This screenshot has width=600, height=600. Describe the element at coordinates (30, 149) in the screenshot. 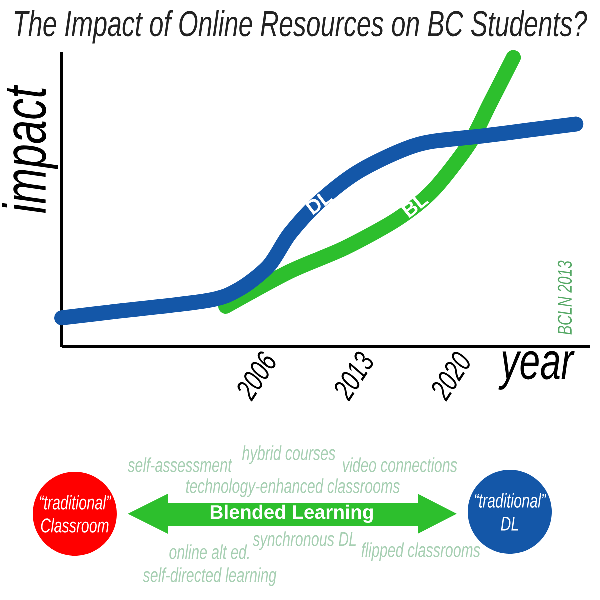

I see `y-axis-title: impact` at that location.